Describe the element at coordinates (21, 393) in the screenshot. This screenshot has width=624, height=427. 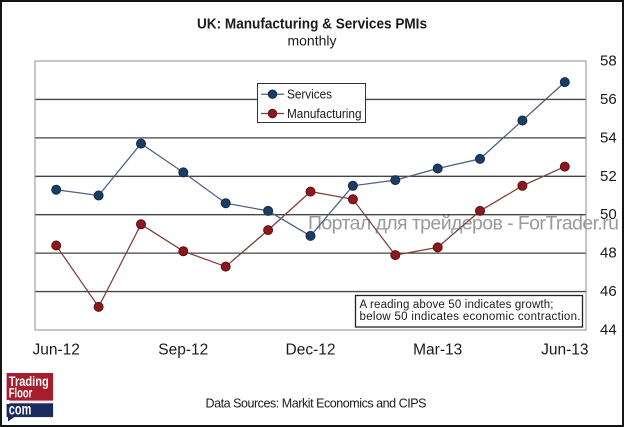
I see `svg-text: Floor` at that location.